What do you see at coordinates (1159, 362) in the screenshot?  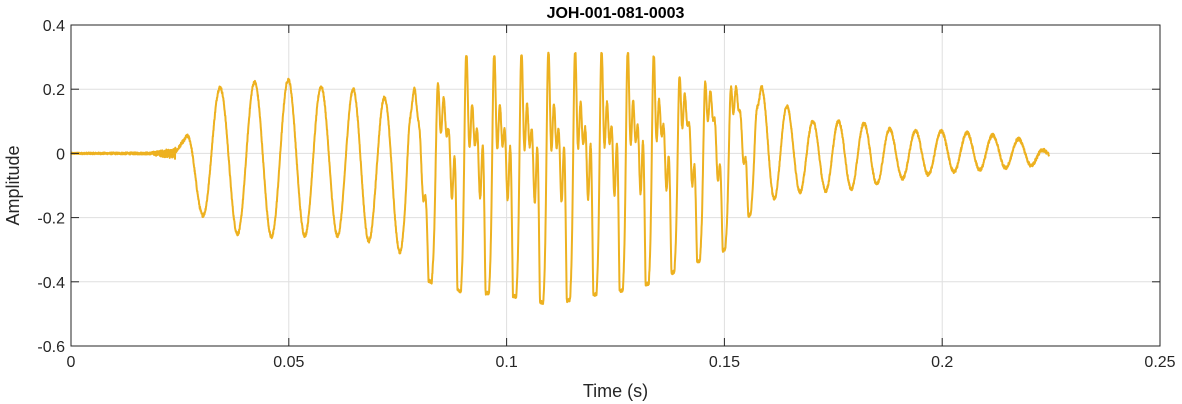 I see `x-tick-label: 0.25` at bounding box center [1159, 362].